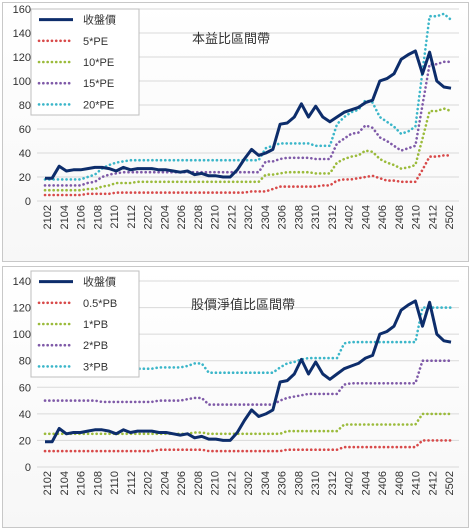 The width and height of the screenshot is (471, 530). What do you see at coordinates (95, 367) in the screenshot?
I see `legend-label: 3*PB` at bounding box center [95, 367].